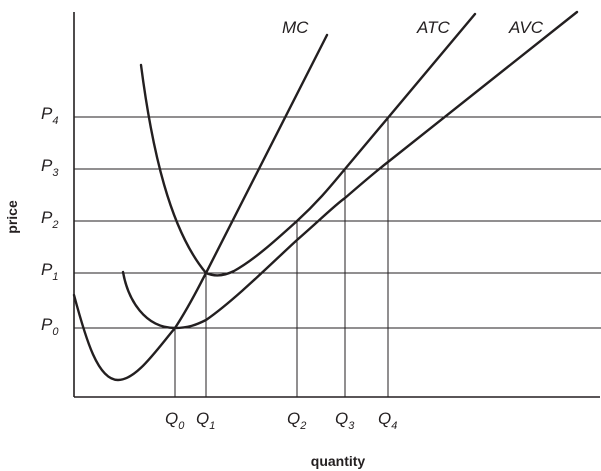  I want to click on price-label-p3: P3, so click(50, 167).